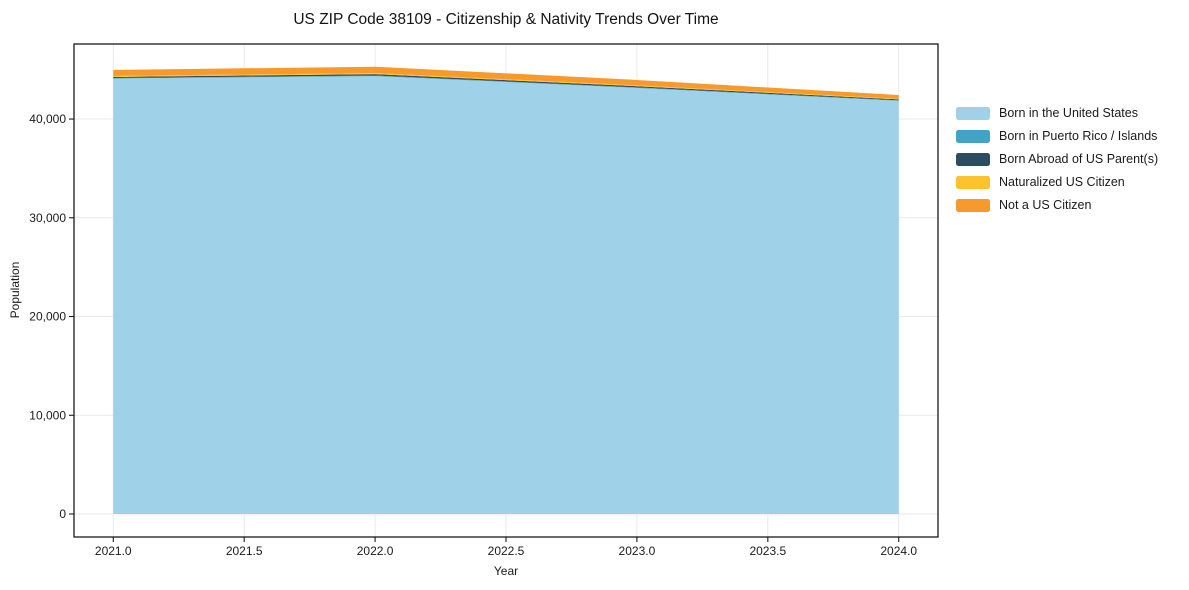  What do you see at coordinates (47, 415) in the screenshot?
I see `y-tick-label: 10,000` at bounding box center [47, 415].